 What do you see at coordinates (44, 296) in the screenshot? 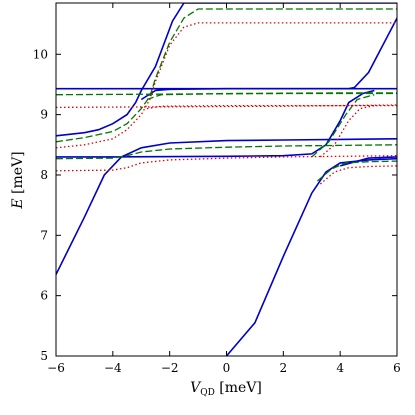
I see `y-tick-label: 6` at bounding box center [44, 296].